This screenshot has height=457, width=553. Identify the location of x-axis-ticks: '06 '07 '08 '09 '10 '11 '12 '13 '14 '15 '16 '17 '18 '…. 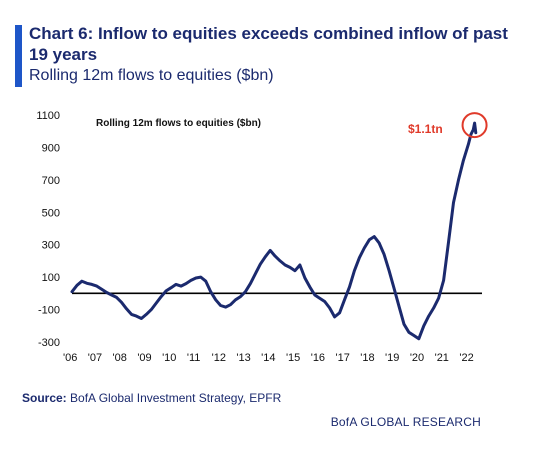
(268, 358).